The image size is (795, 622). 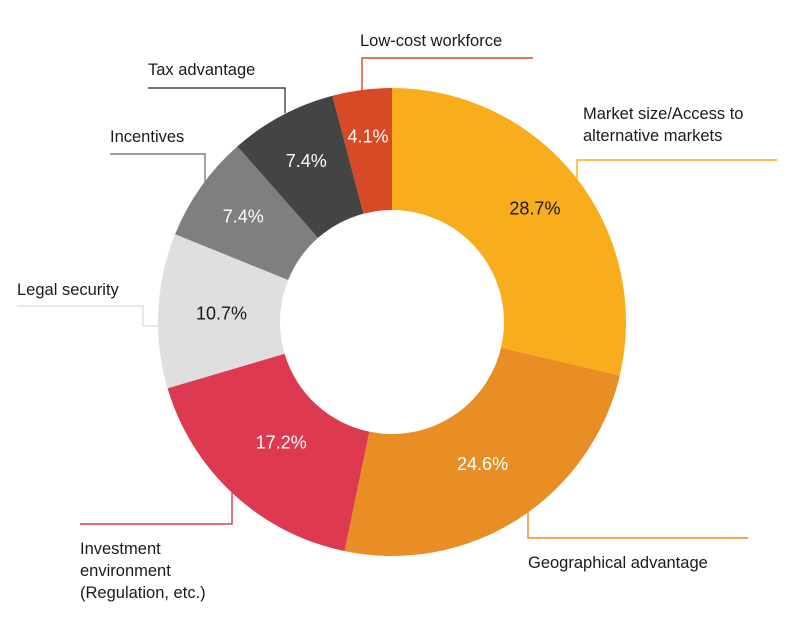 I want to click on category-label-line: Investment, so click(x=120, y=549).